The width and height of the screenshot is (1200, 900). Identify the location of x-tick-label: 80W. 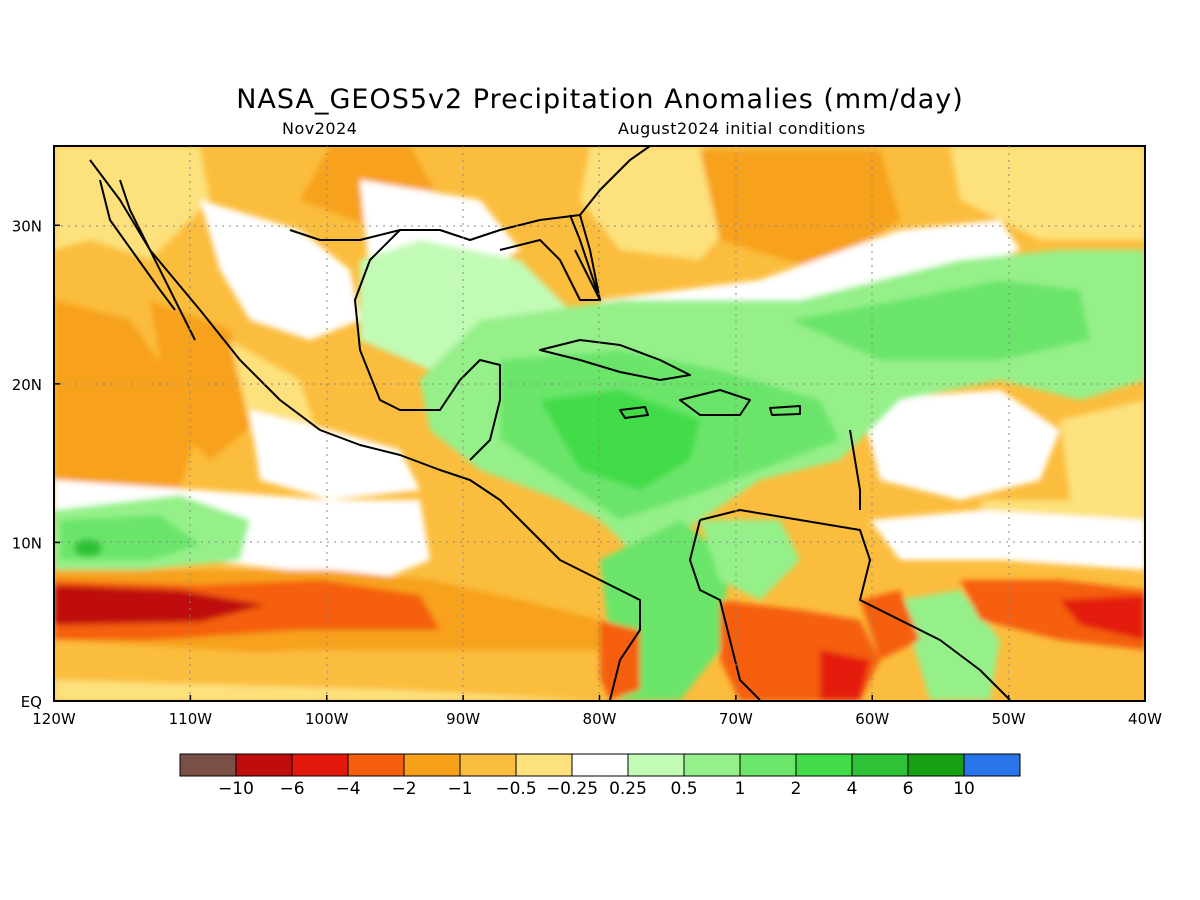
(600, 719).